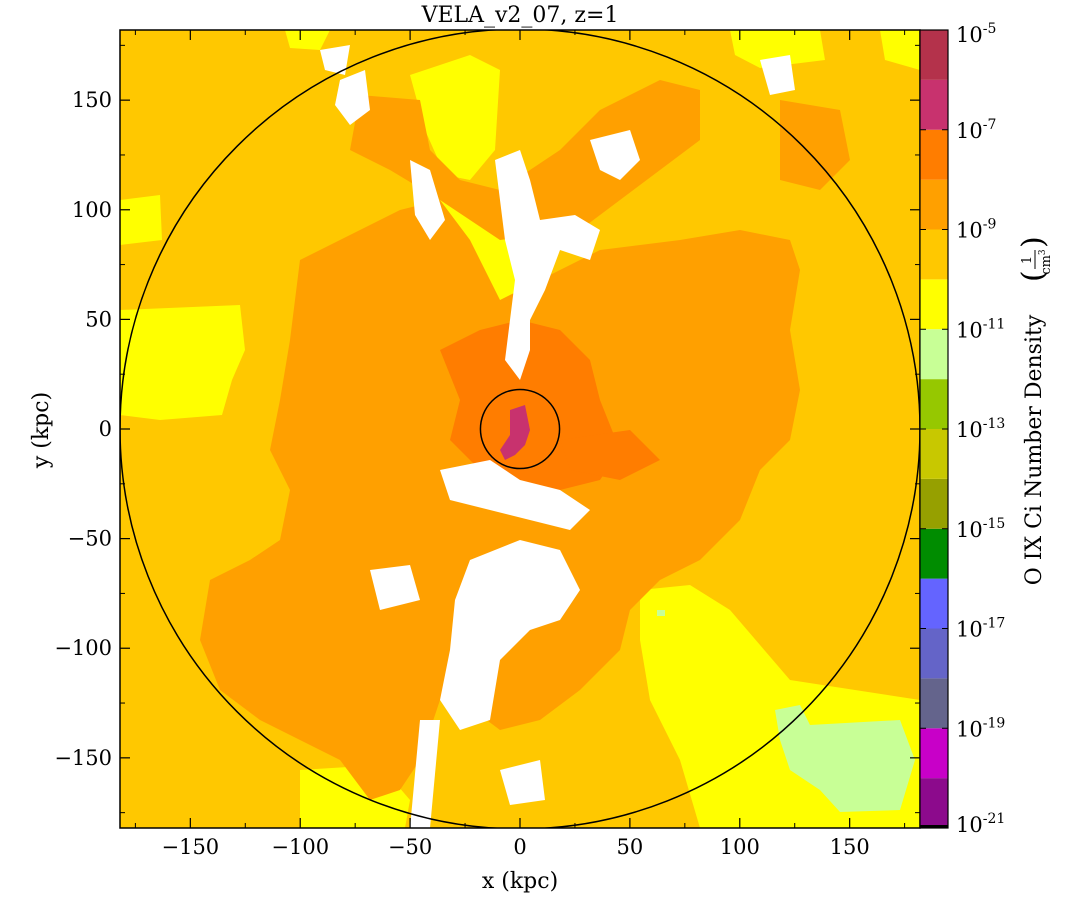 Image resolution: width=1085 pixels, height=919 pixels. Describe the element at coordinates (1033, 276) in the screenshot. I see `colorbar-unit-open-paren: (` at that location.